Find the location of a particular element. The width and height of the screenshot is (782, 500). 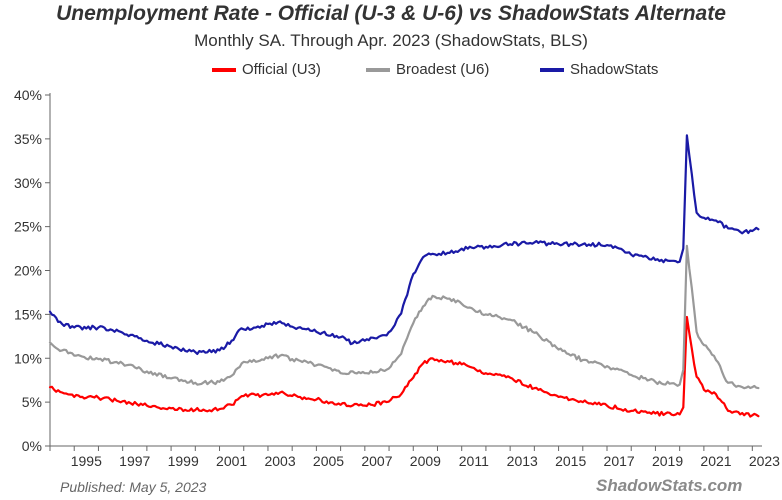

legend-swatch-u3 is located at coordinates (224, 69).